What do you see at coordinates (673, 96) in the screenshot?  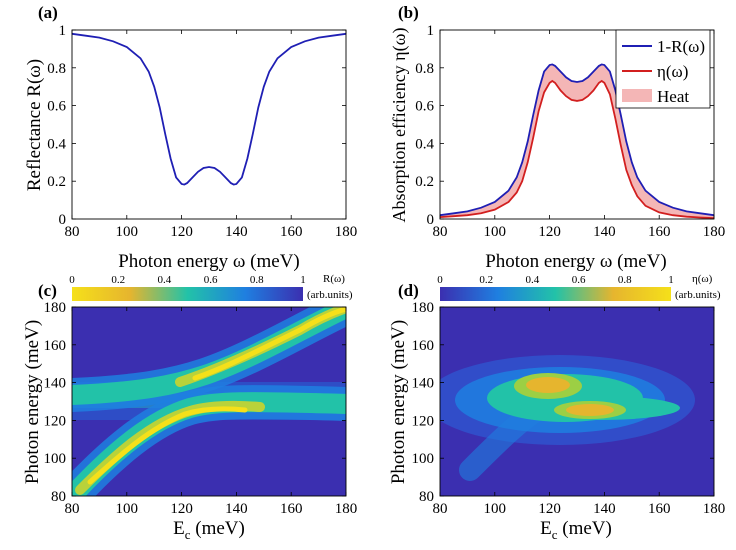 I see `legend-label-heat: Heat` at bounding box center [673, 96].